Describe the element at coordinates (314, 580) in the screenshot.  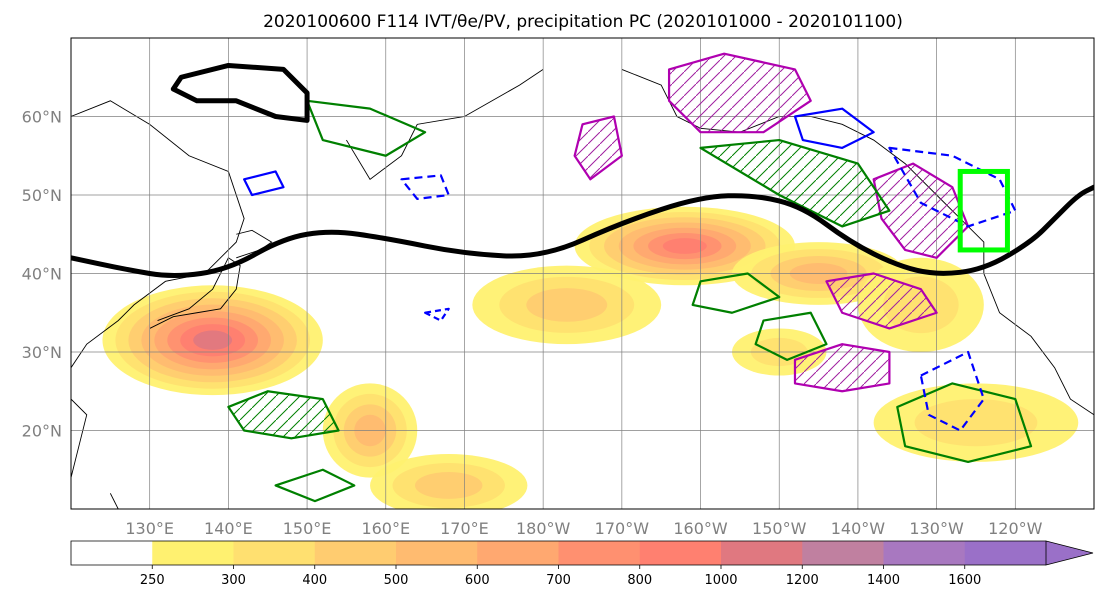
I see `colorbar-label: 400` at that location.